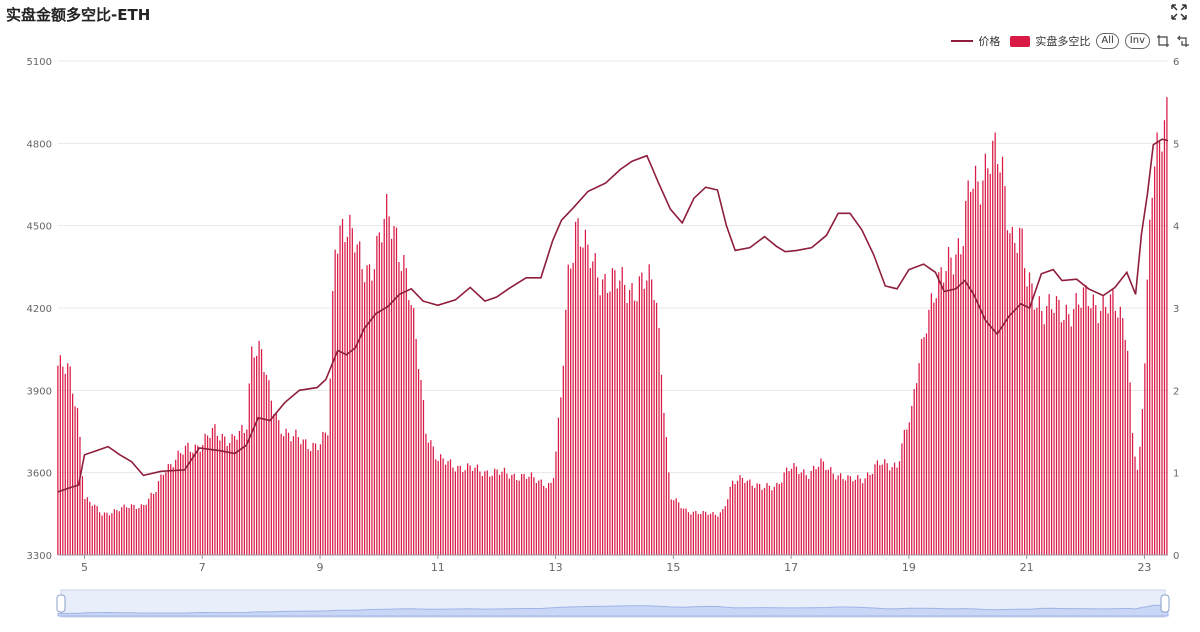  Describe the element at coordinates (1137, 41) in the screenshot. I see `legend-inv-button: Inv` at that location.